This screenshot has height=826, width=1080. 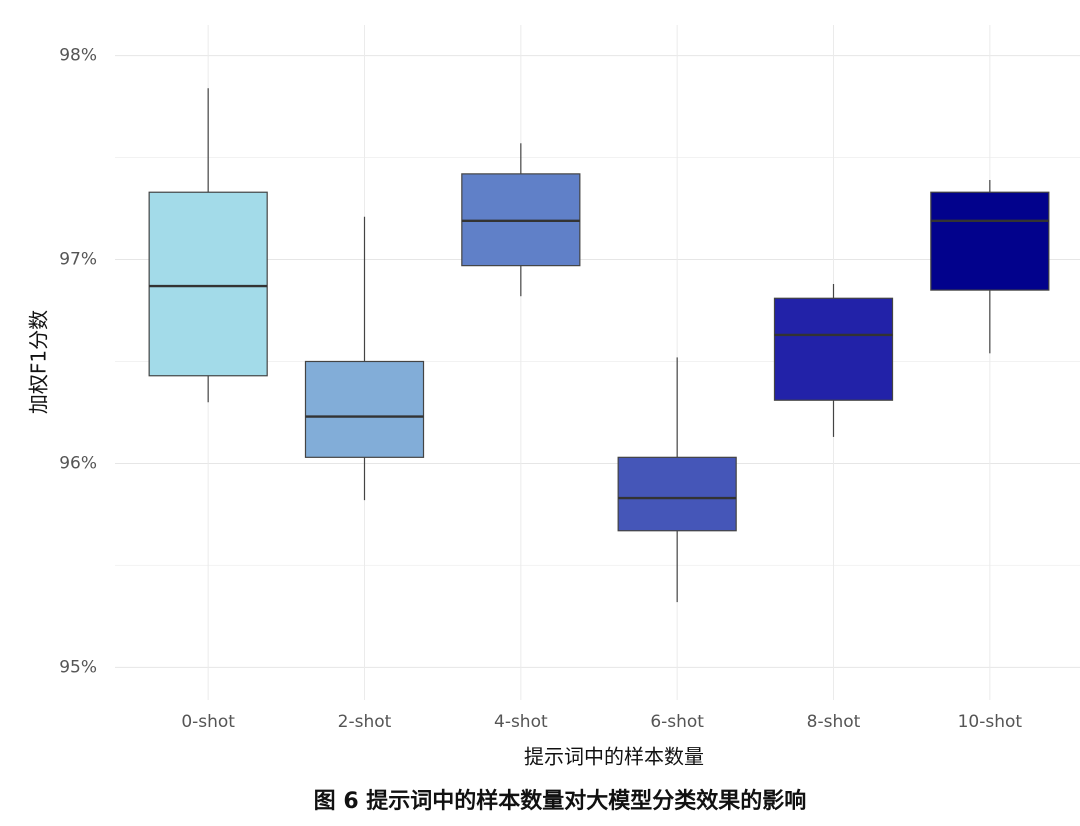 What do you see at coordinates (834, 722) in the screenshot?
I see `x-tick-label: 8-shot` at bounding box center [834, 722].